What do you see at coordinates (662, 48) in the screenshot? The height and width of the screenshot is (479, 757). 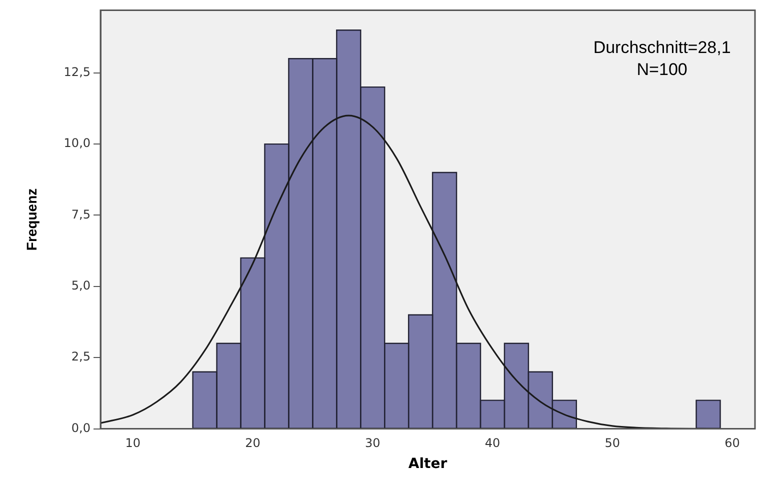 I see `annotation: Durchschnitt=28,1` at bounding box center [662, 48].